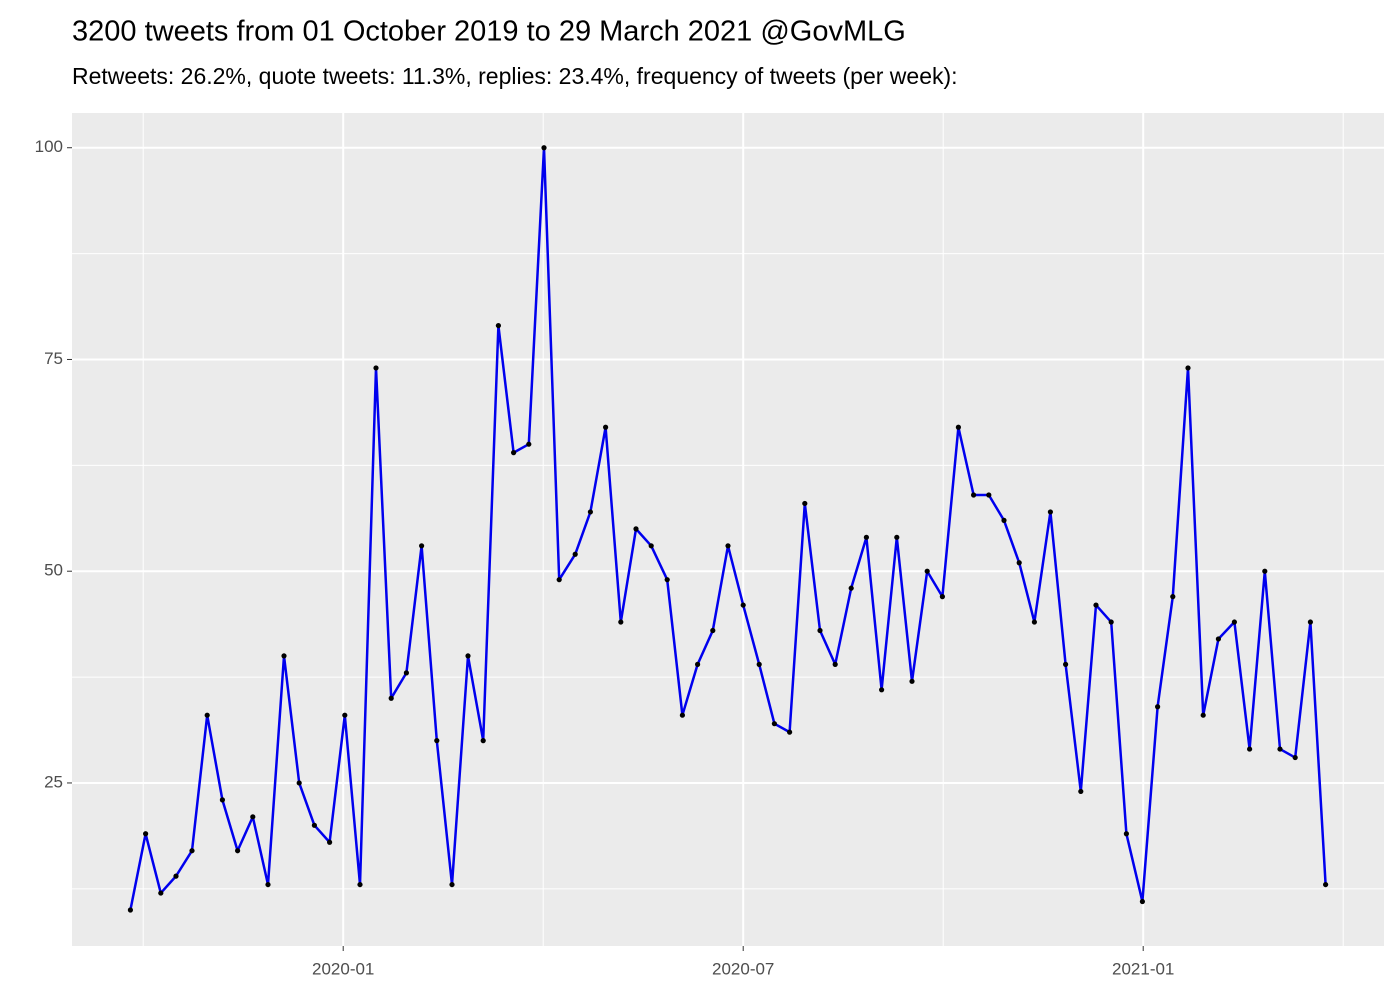 The width and height of the screenshot is (1400, 1005). What do you see at coordinates (53, 570) in the screenshot?
I see `y-tick-label: 50` at bounding box center [53, 570].